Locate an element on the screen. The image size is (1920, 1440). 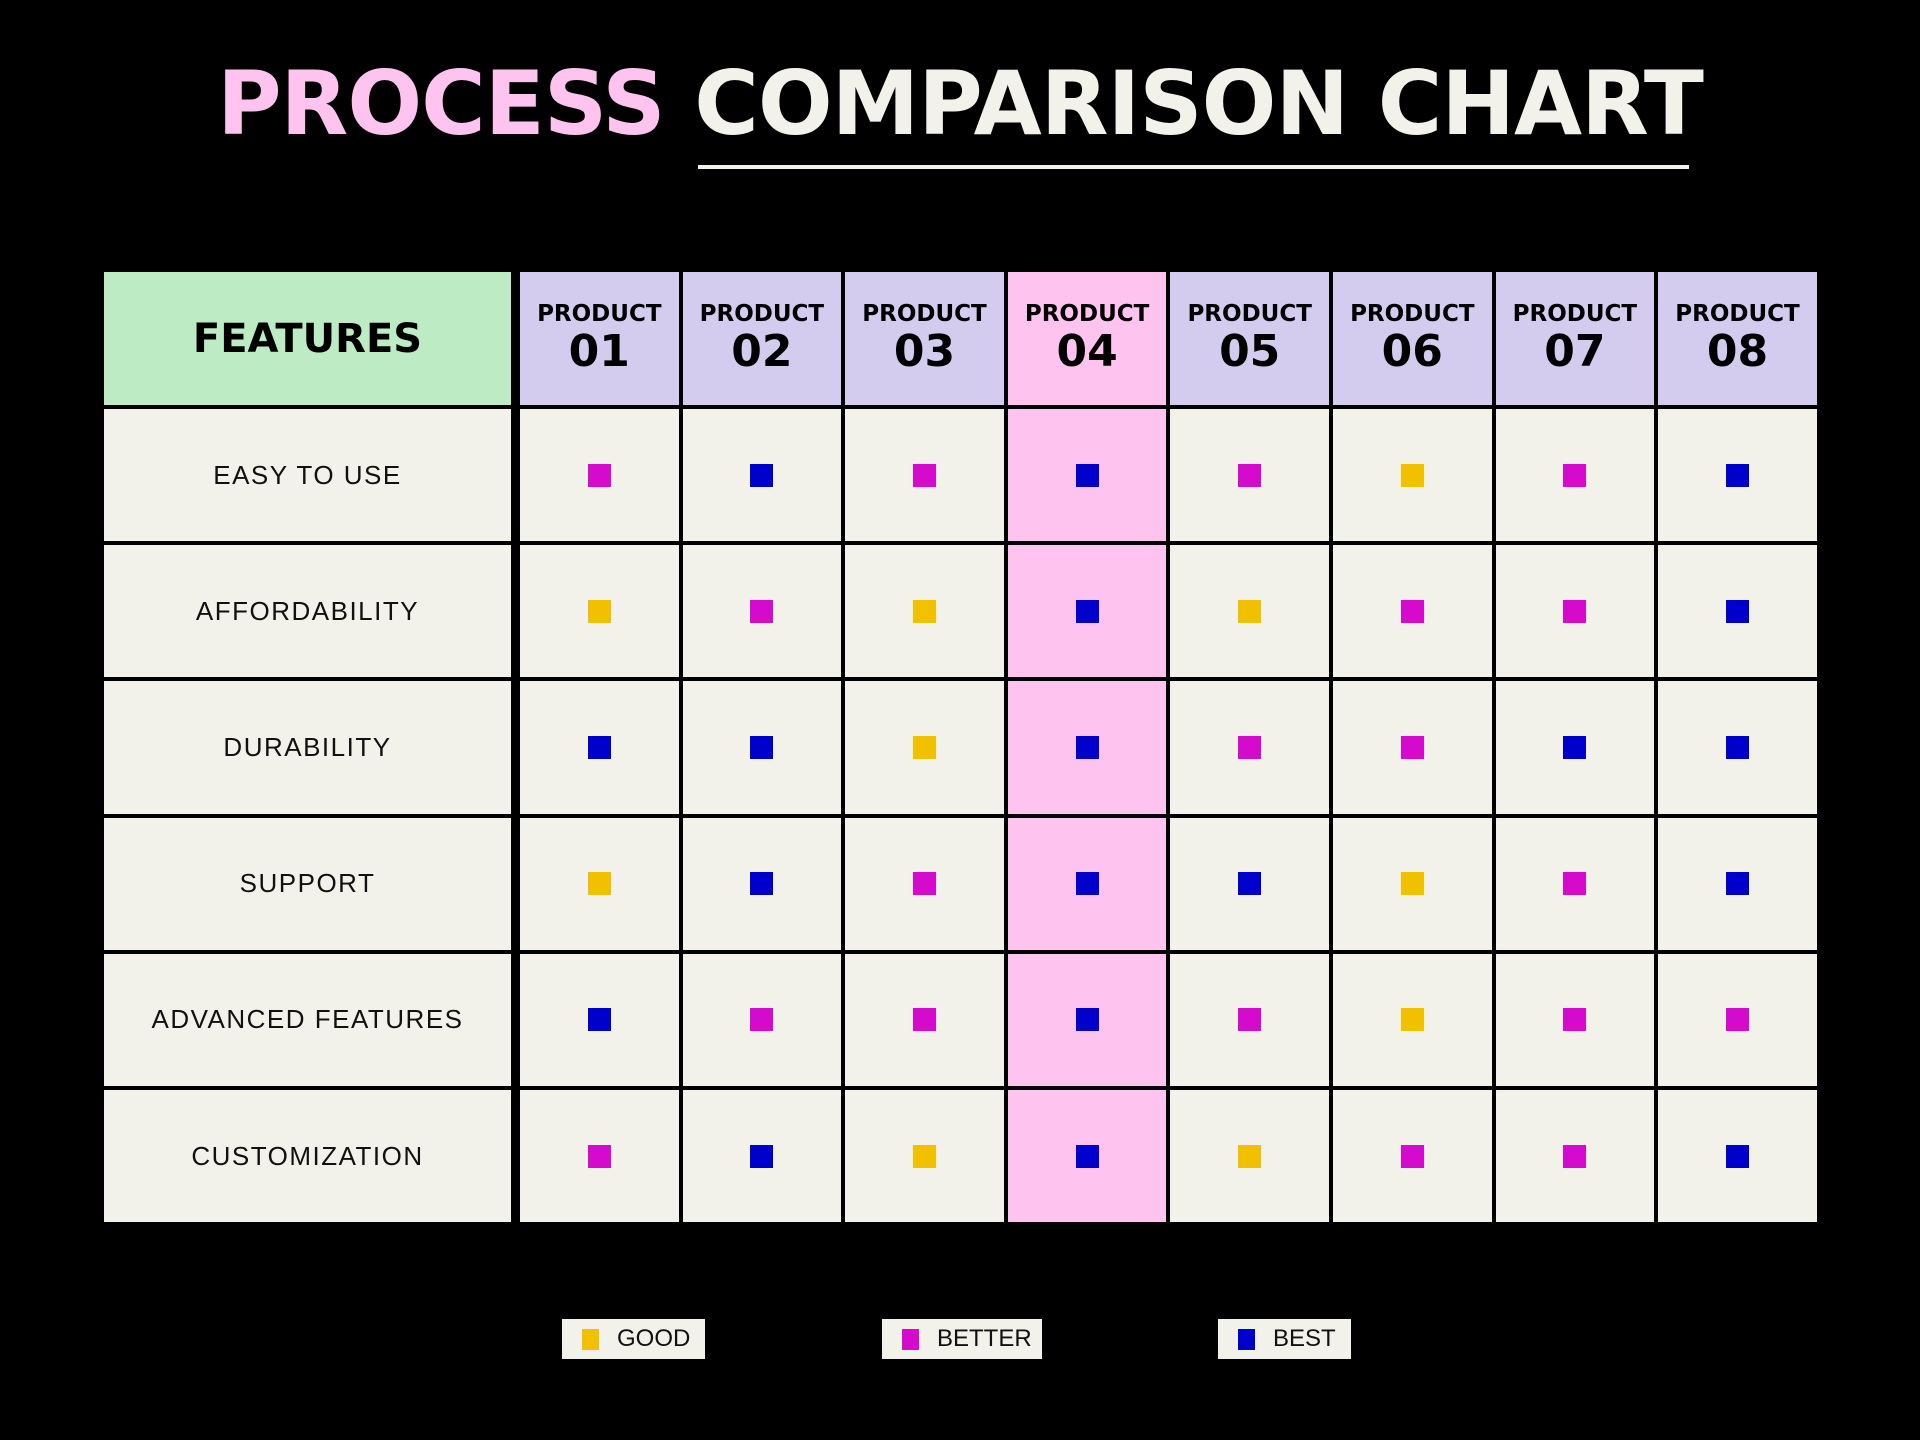
features-header: FEATURES is located at coordinates (307, 338).